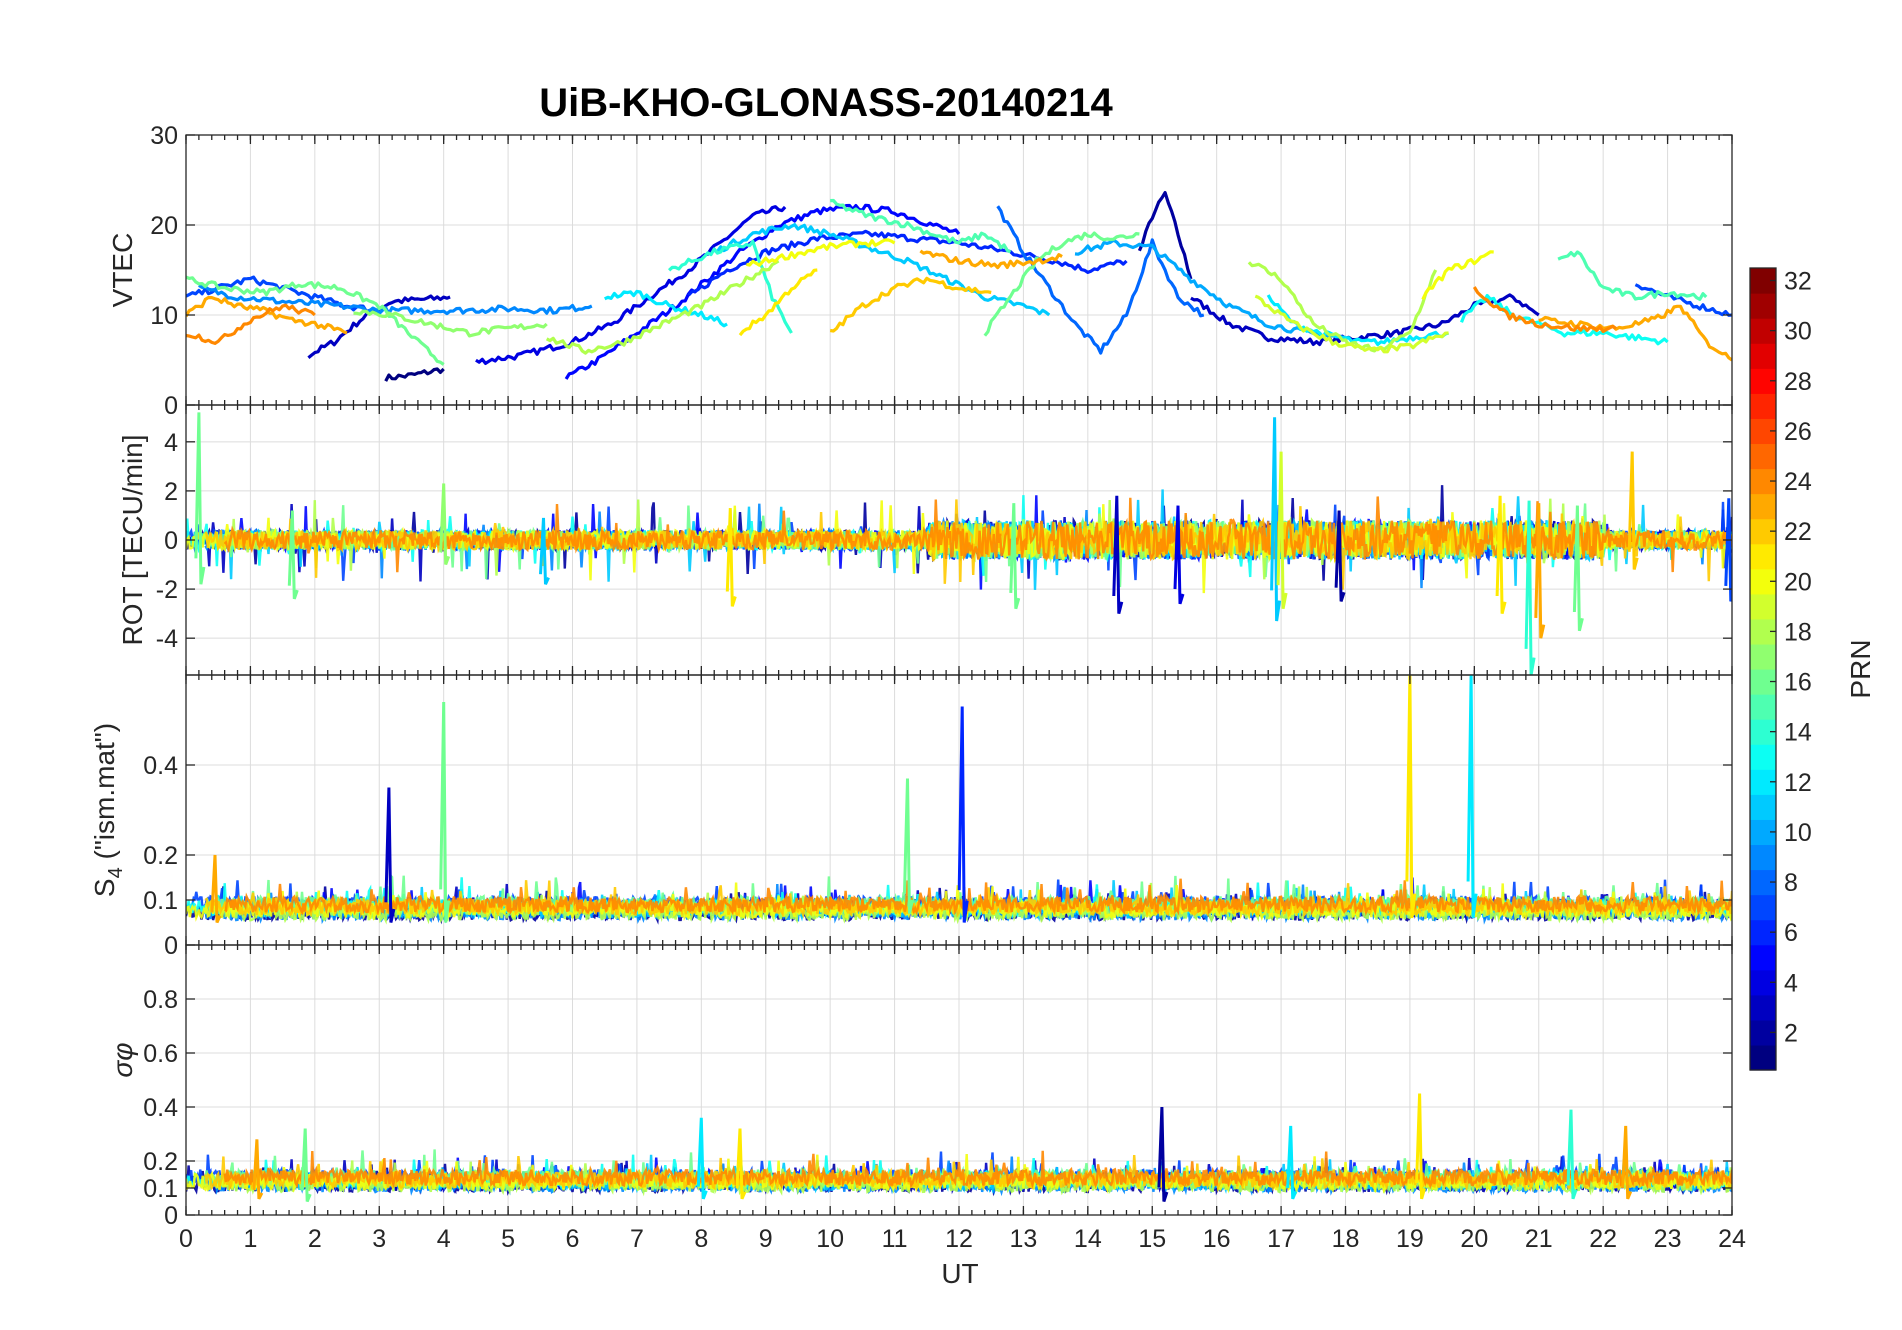  I want to click on y-label-subscript: 4, so click(116, 872).